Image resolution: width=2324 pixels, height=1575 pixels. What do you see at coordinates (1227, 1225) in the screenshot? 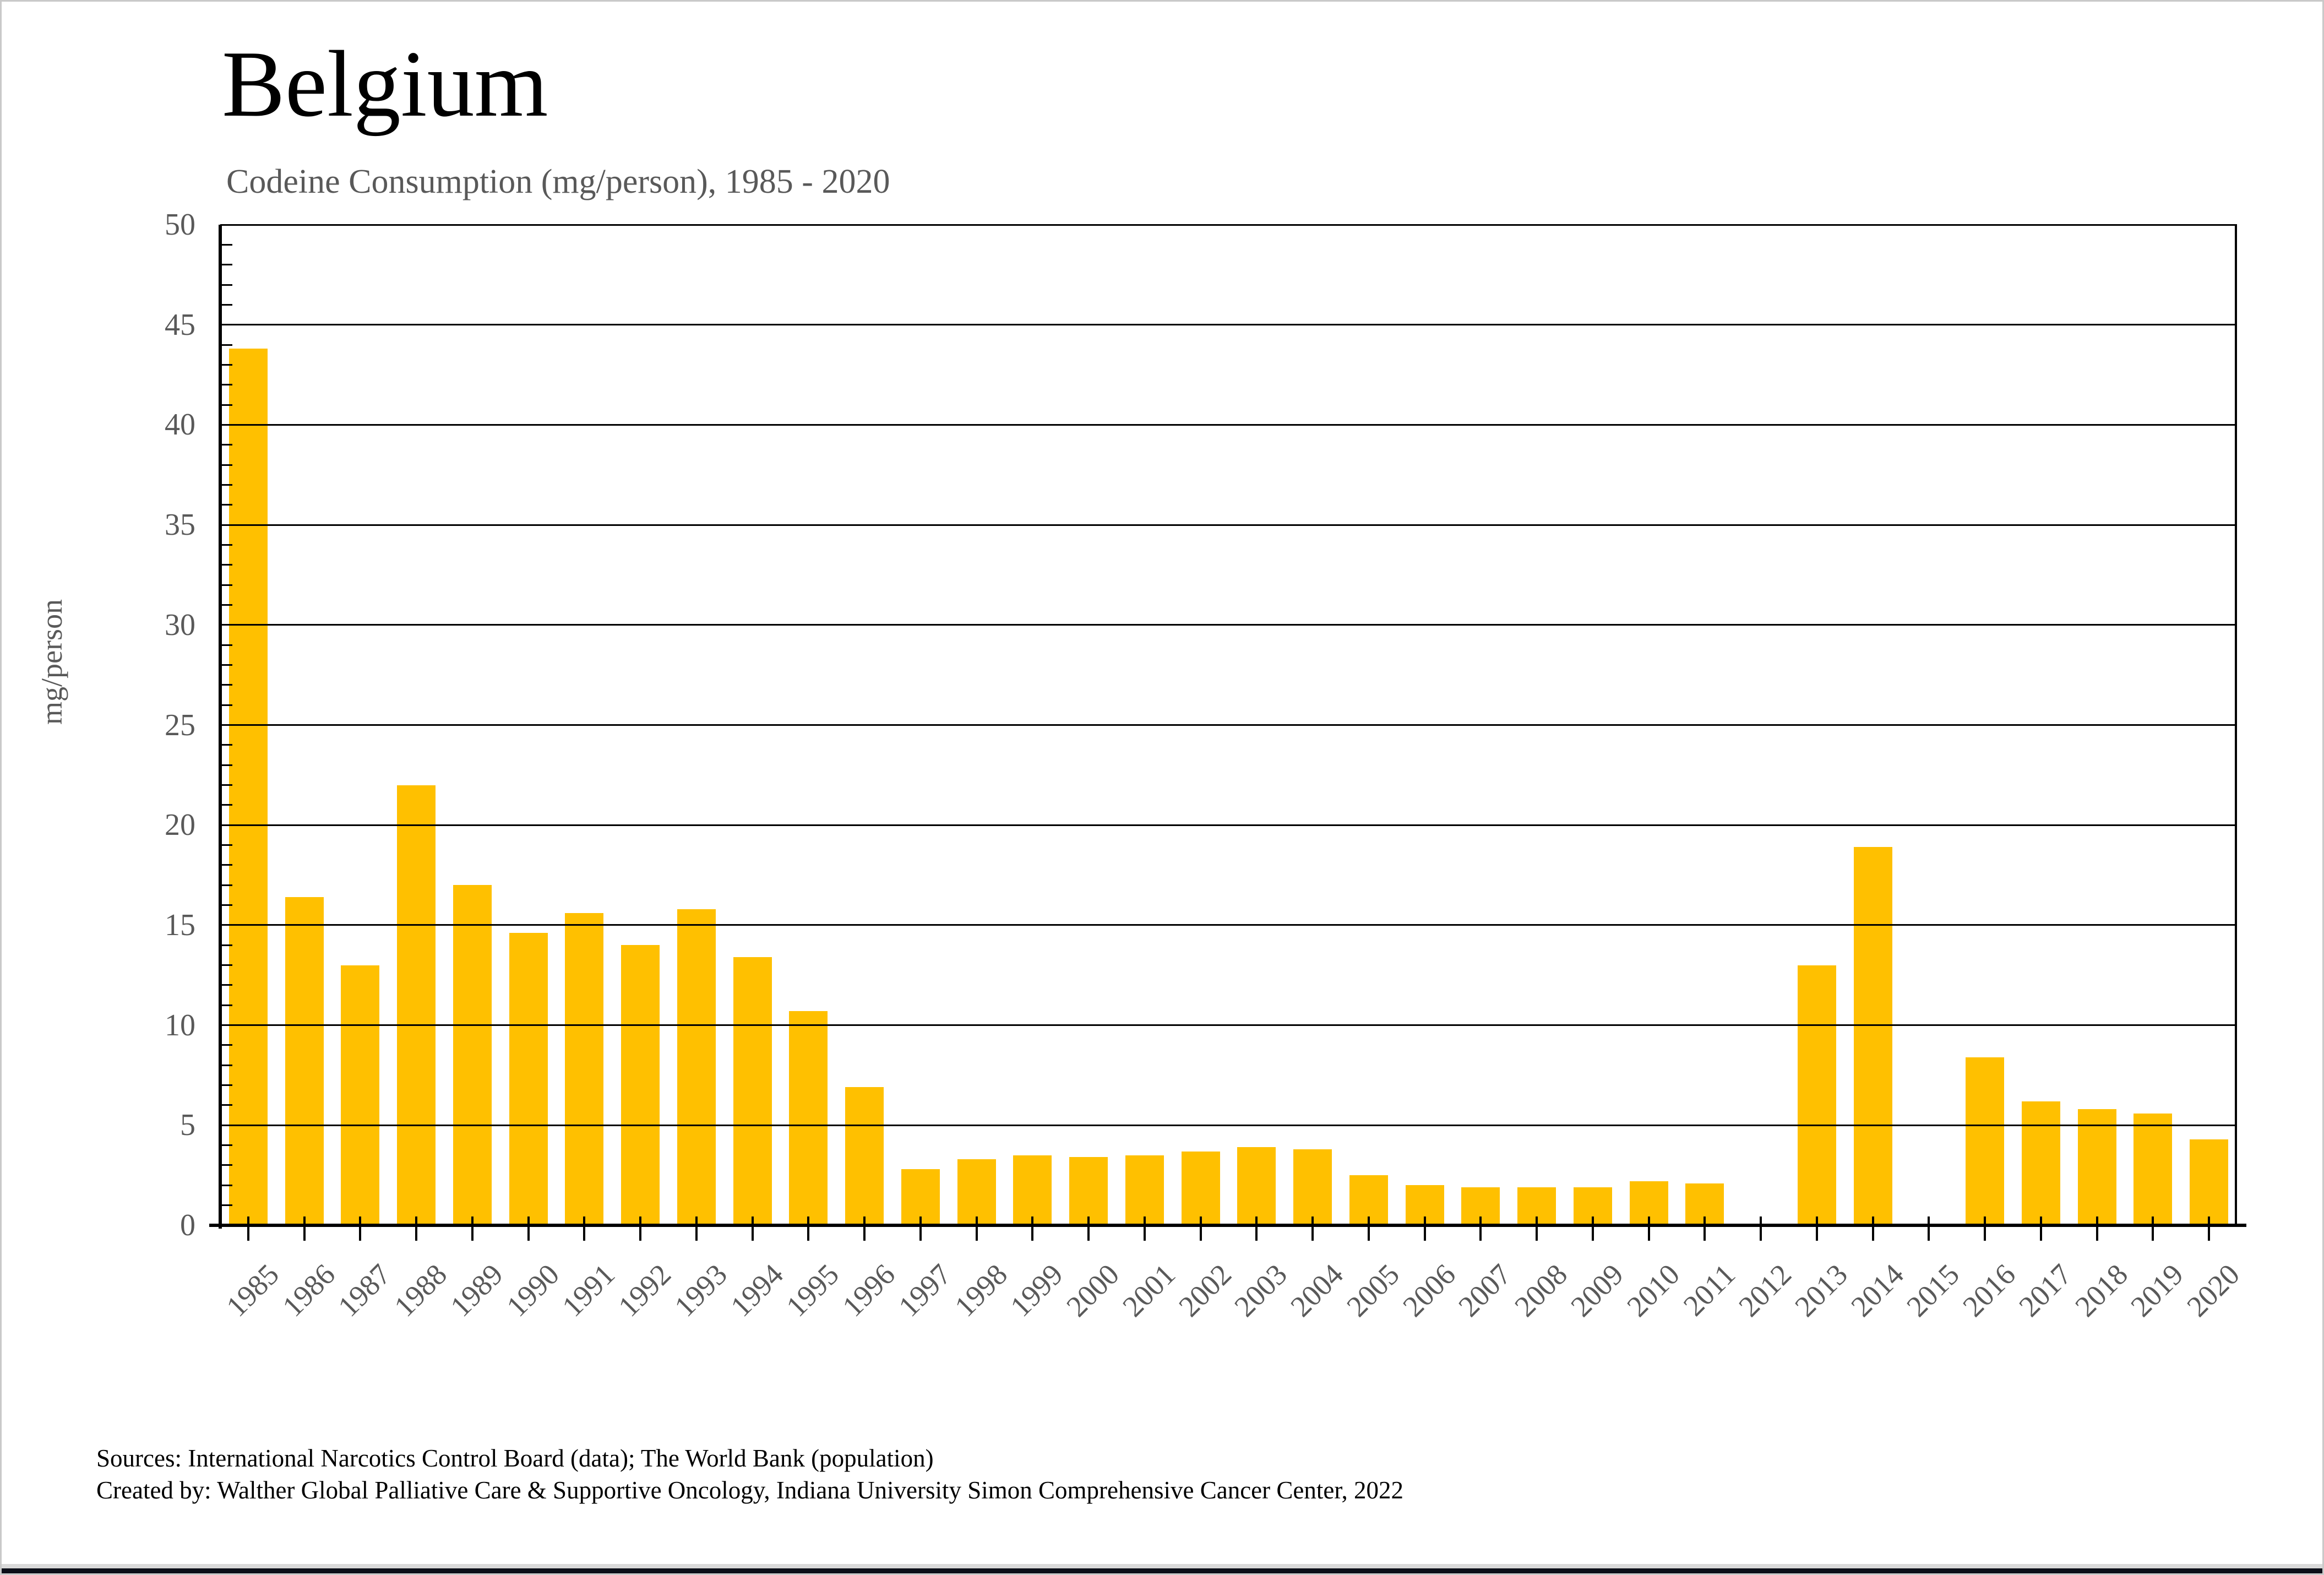
I see `x-axis-line` at bounding box center [1227, 1225].